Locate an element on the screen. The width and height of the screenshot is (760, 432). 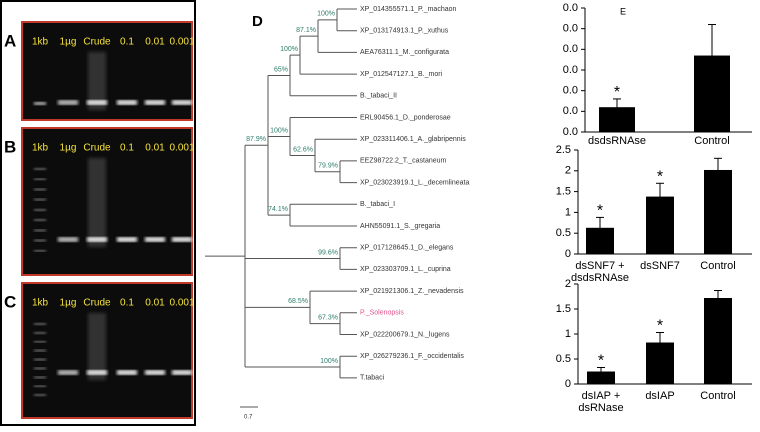
x-tick-label: dsdsRNAse is located at coordinates (617, 141).